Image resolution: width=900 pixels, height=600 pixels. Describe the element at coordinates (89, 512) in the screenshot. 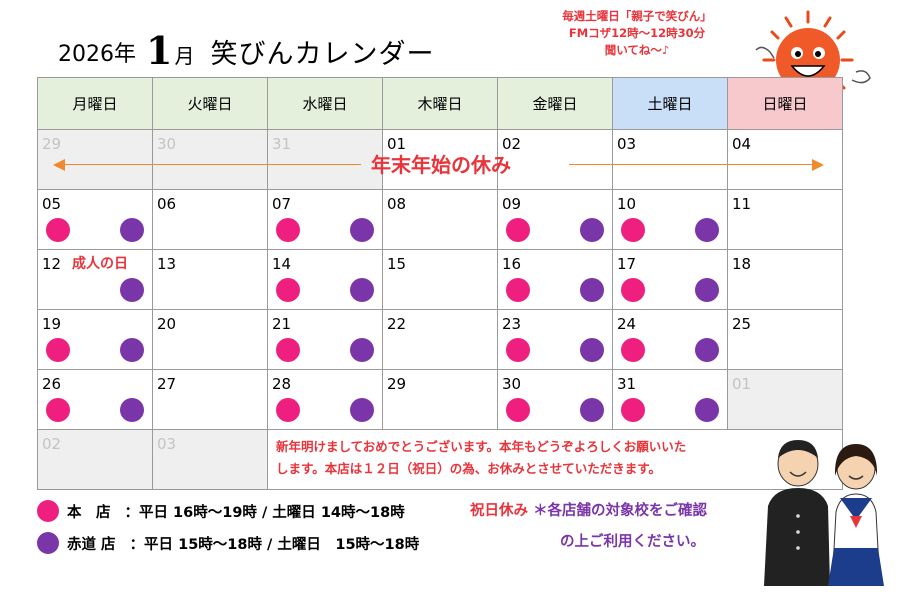

I see `legend-honten-name: 本 店` at that location.